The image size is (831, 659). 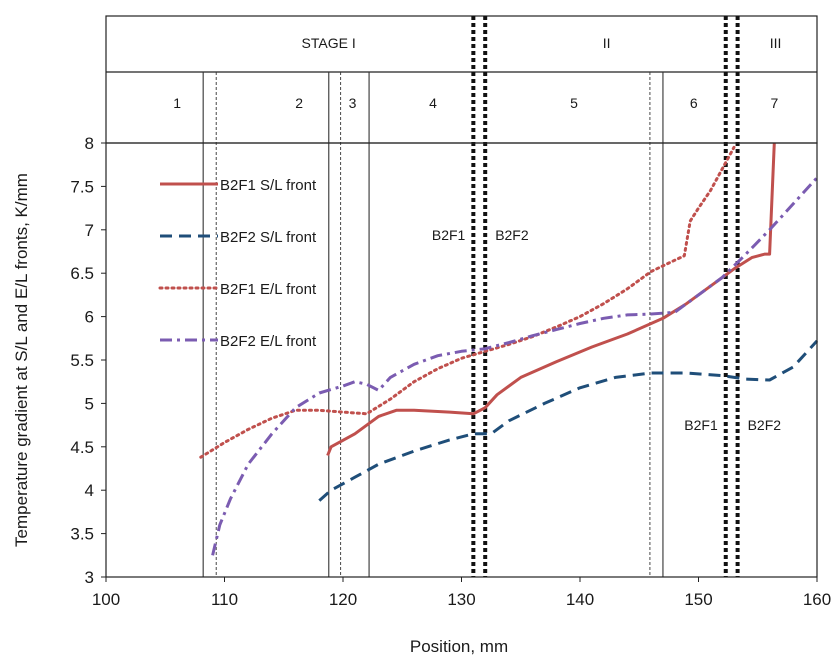 What do you see at coordinates (433, 103) in the screenshot?
I see `zone-label: 4` at bounding box center [433, 103].